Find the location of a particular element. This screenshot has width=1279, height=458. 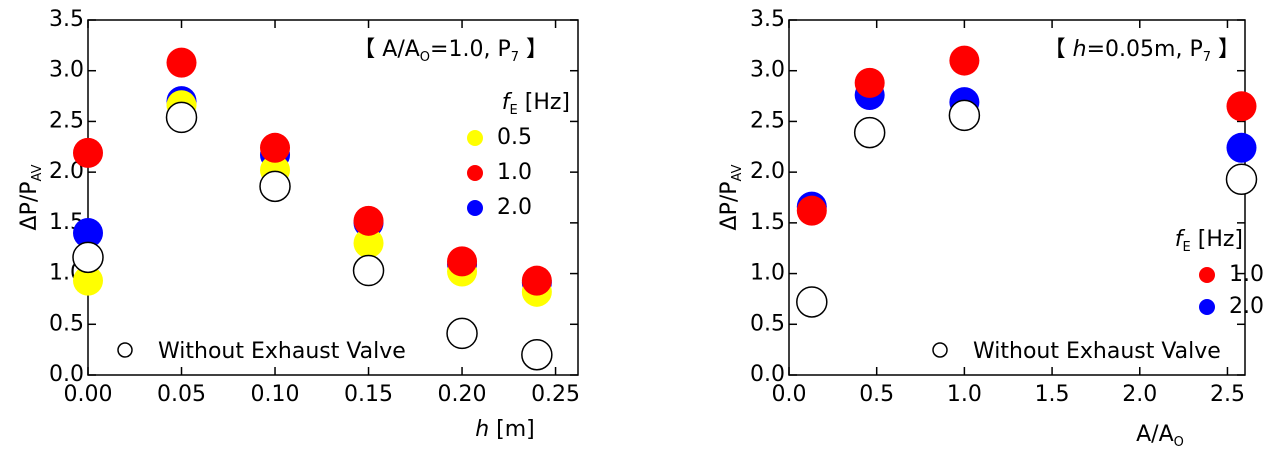

x-tick-label: 2.0 is located at coordinates (1139, 394).